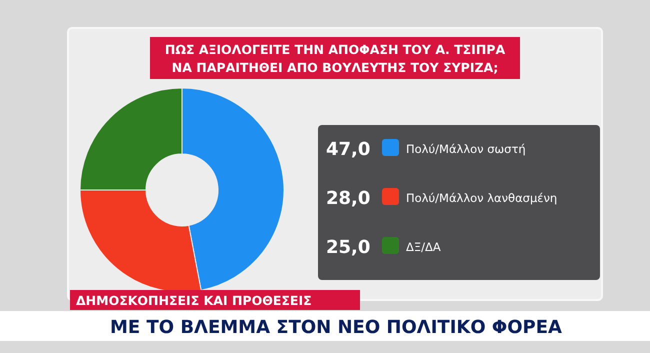 This screenshot has height=353, width=650. I want to click on legend-label: Πολύ/Μάλλον σωστή, so click(466, 149).